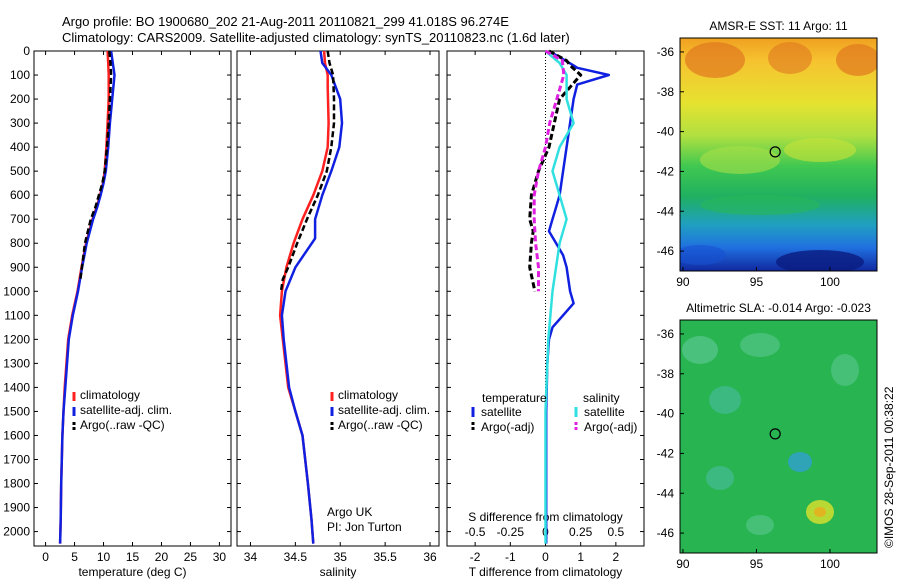  Describe the element at coordinates (475, 557) in the screenshot. I see `x-tick-label: -2` at that location.